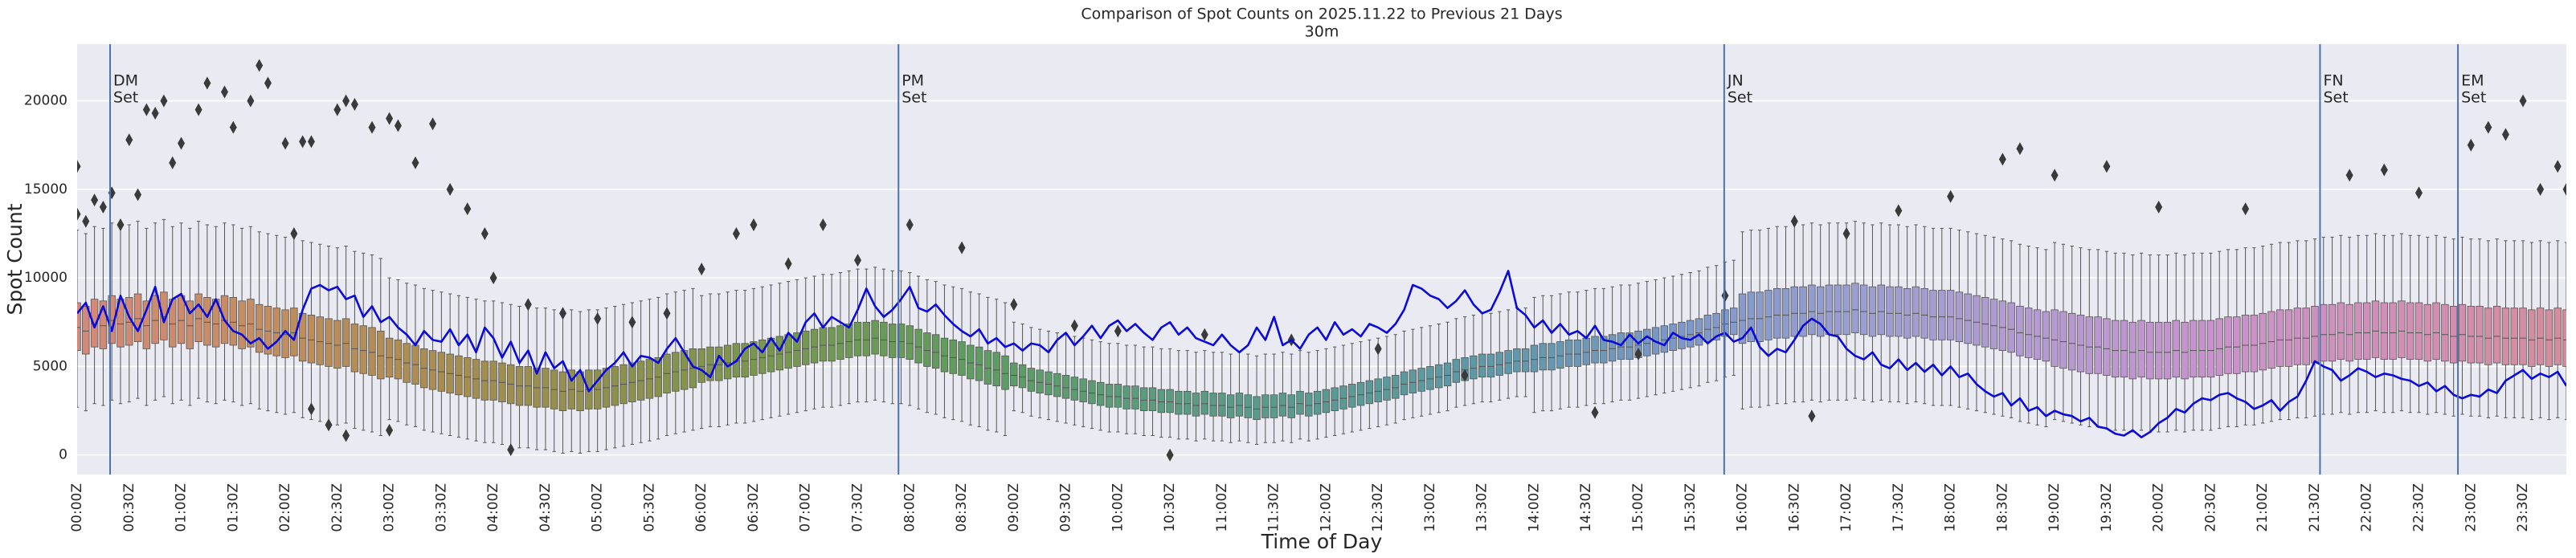  Describe the element at coordinates (1322, 541) in the screenshot. I see `x-axis-label: Time of Day` at that location.